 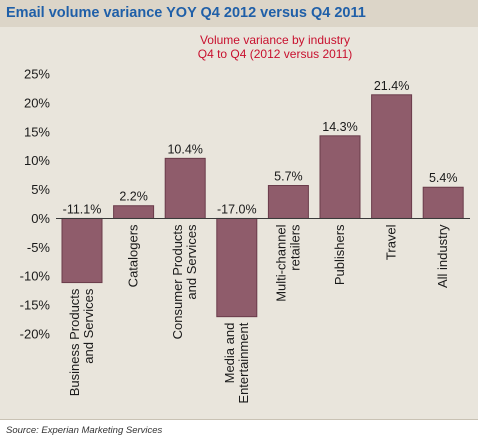 I want to click on y-tick-label: -20%, so click(x=35, y=334).